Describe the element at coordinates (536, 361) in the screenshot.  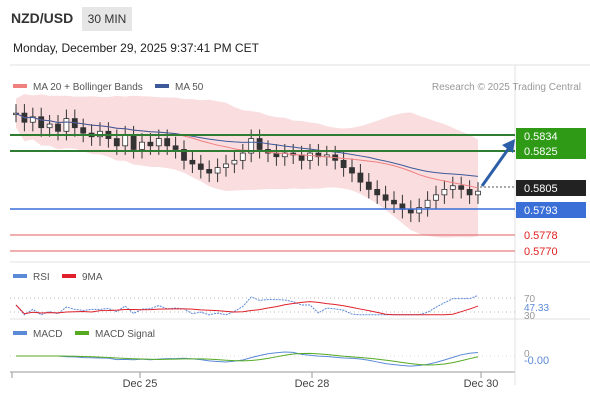
I see `macd-value-label: -0.00` at that location.